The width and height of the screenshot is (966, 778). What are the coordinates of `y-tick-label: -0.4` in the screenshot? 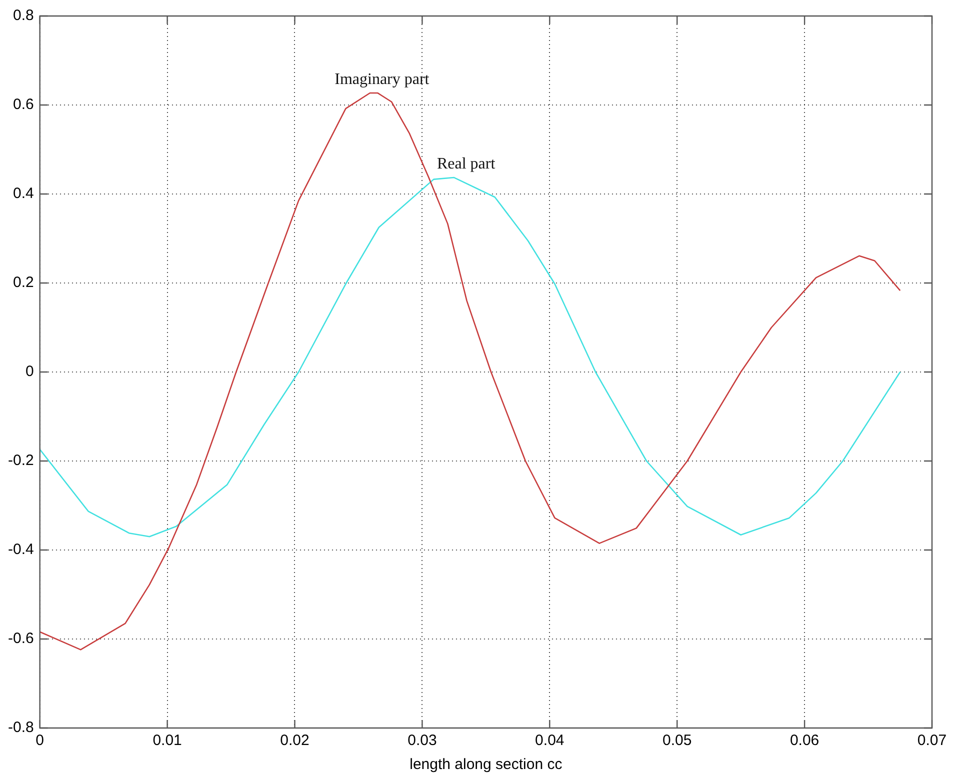 It's located at (21, 549).